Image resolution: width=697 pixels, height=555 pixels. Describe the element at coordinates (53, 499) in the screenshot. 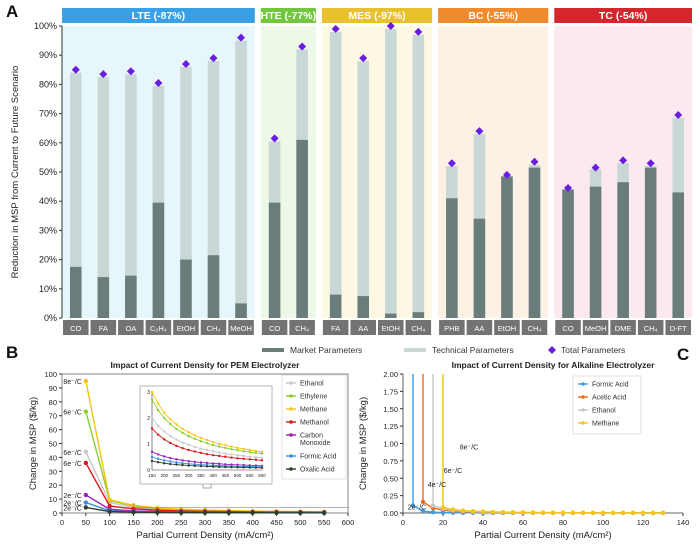

I see `y-tick-label: 10` at that location.